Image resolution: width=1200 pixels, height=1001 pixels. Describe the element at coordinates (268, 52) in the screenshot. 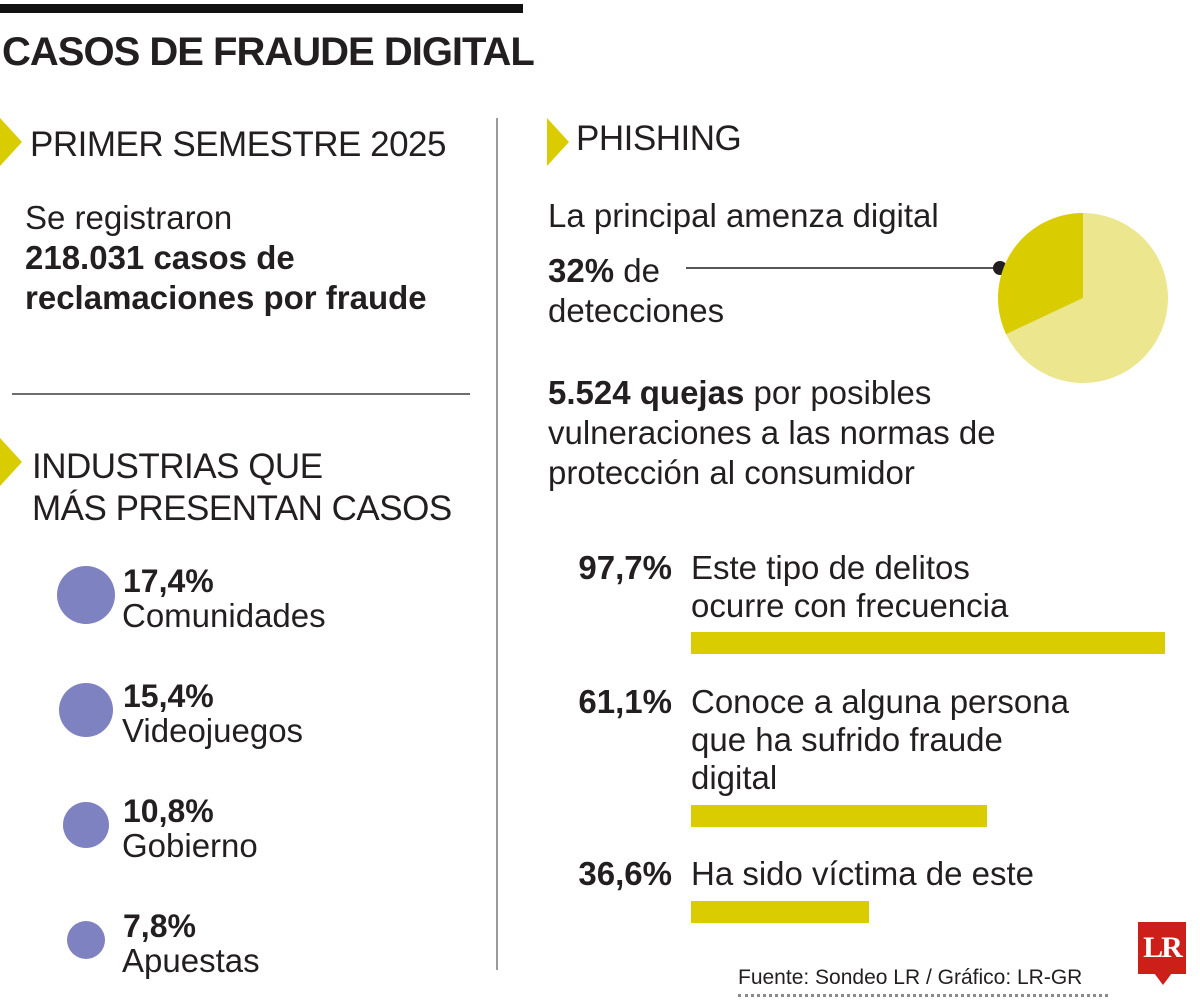

I see `page-title: CASOS DE FRAUDE DIGITAL` at that location.